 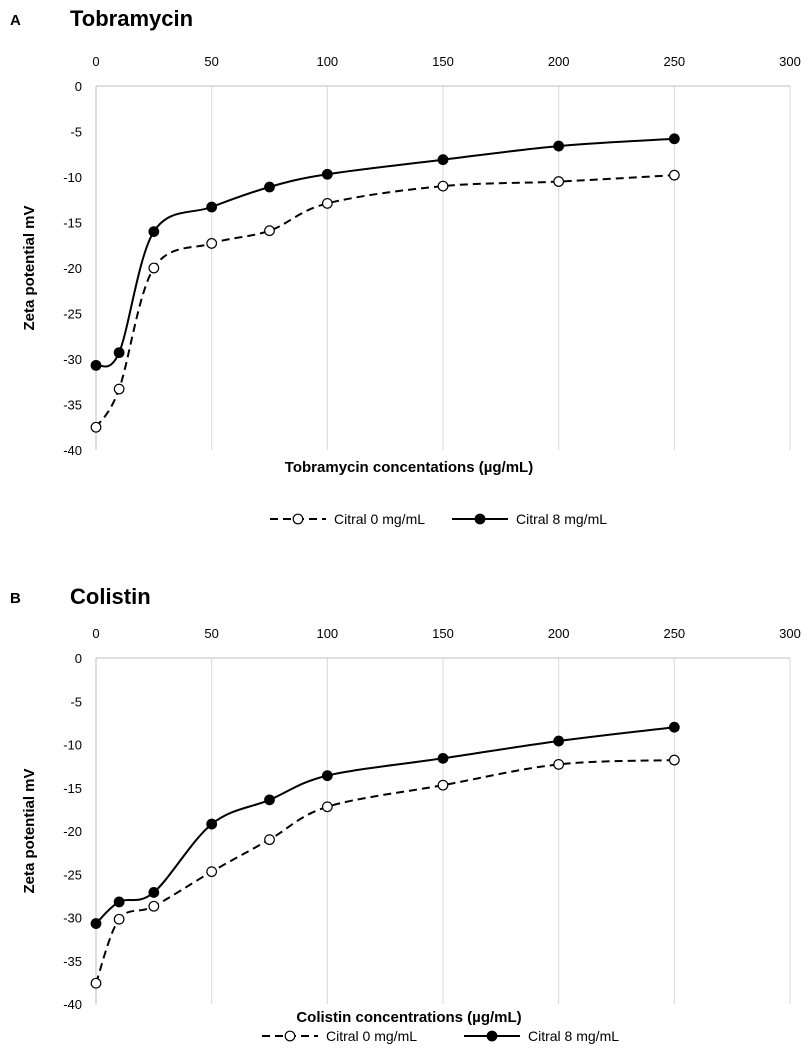 What do you see at coordinates (409, 467) in the screenshot?
I see `x-axis-title: Tobramycin concentations (µg/mL)` at bounding box center [409, 467].